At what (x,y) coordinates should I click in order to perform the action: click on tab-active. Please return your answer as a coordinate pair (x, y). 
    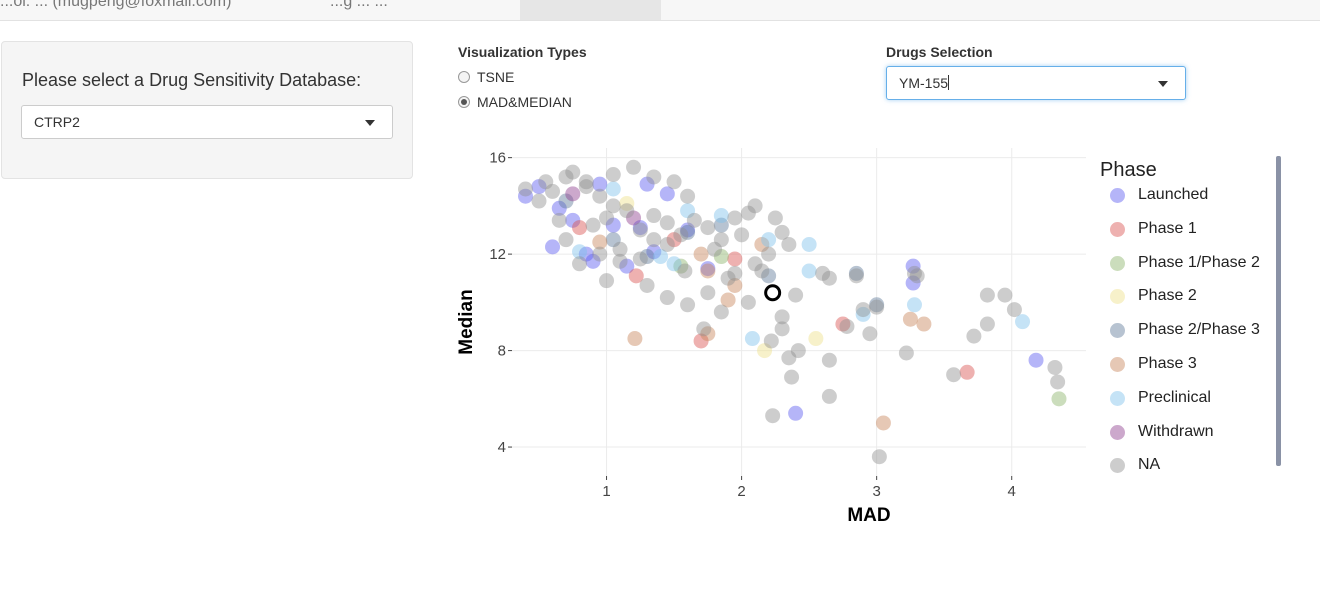
    Looking at the image, I should click on (590, 10).